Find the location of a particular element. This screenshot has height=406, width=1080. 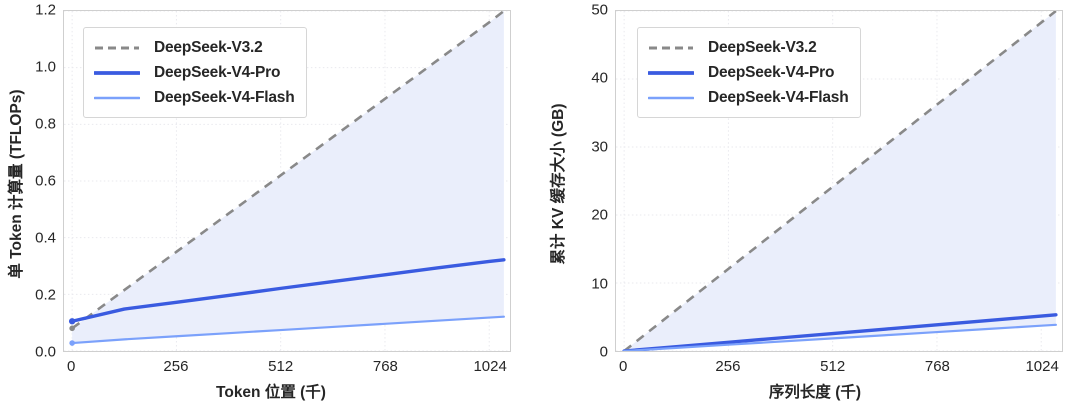

x-tick-right: 512 is located at coordinates (833, 366).